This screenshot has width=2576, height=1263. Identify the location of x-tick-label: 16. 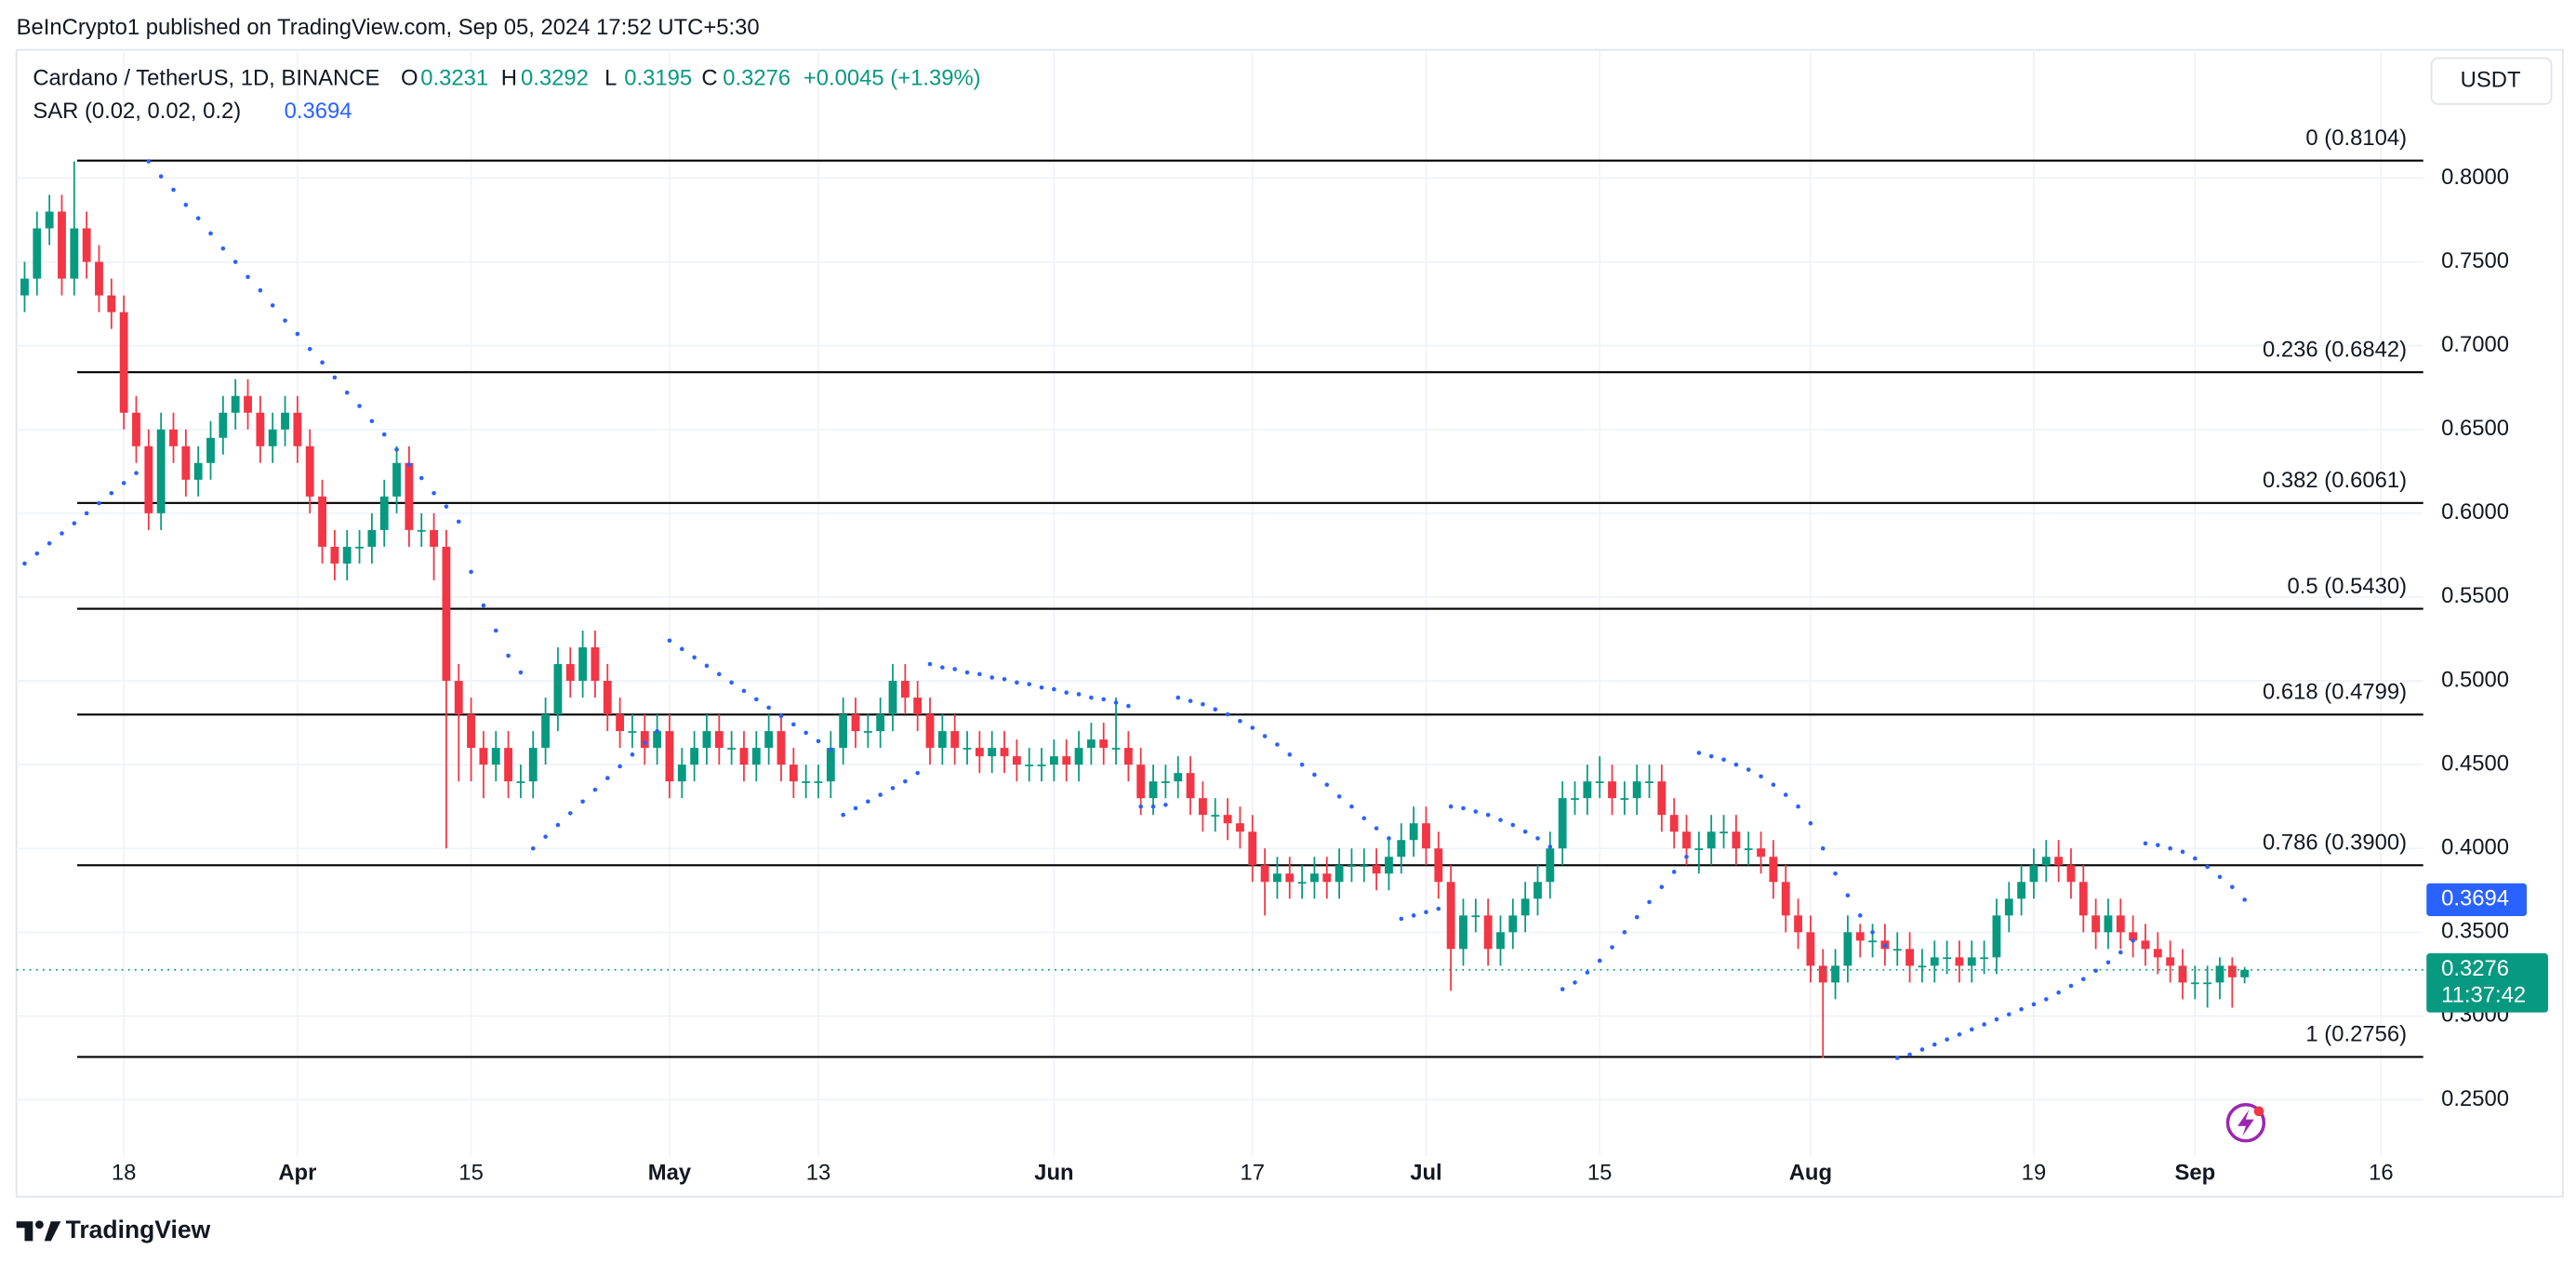
(2381, 1173).